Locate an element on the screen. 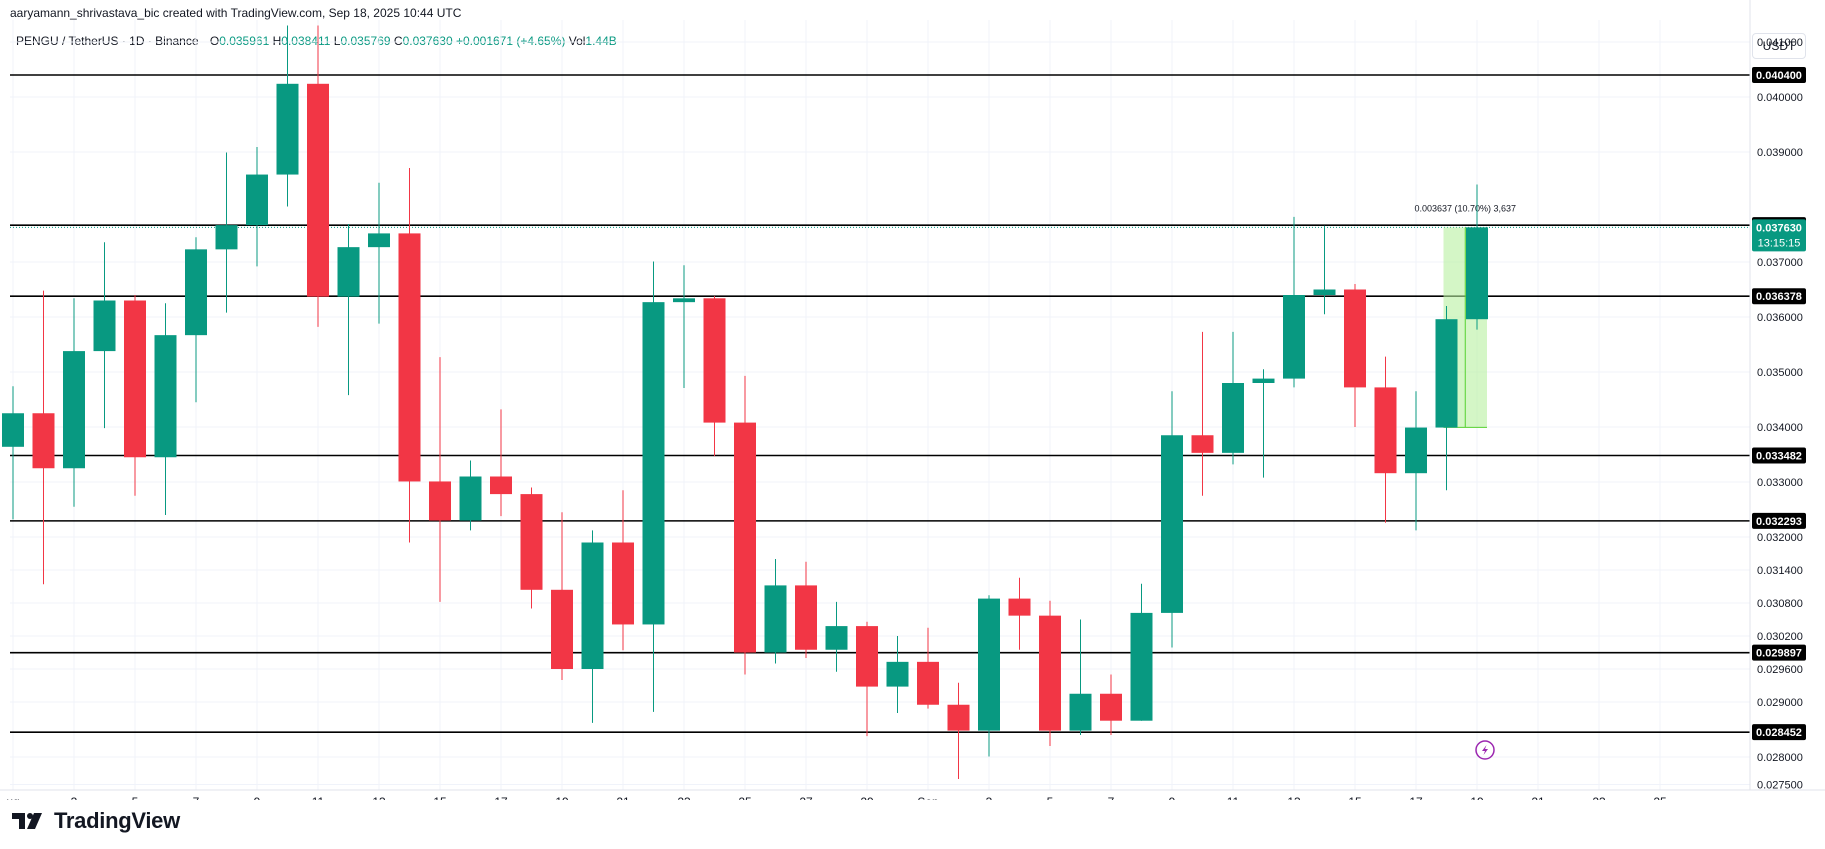 The width and height of the screenshot is (1825, 849). currency-button: USDT is located at coordinates (1779, 46).